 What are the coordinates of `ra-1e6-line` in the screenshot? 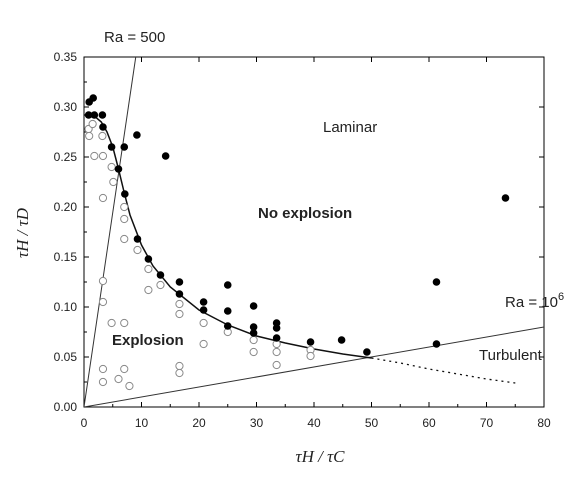 It's located at (314, 366).